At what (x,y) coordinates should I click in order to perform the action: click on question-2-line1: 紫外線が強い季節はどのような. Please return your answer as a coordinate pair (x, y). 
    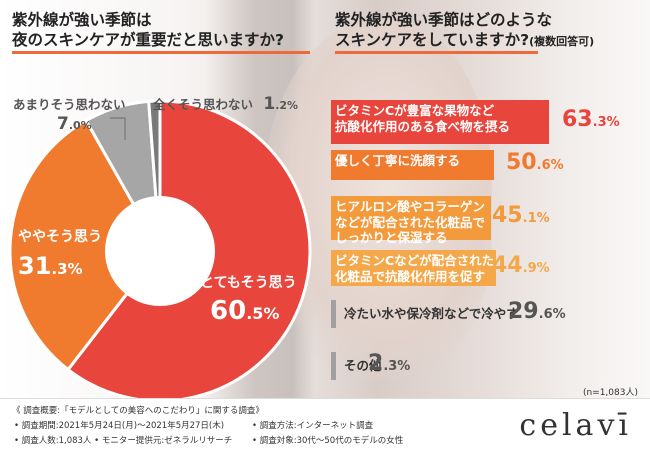
    Looking at the image, I should click on (444, 20).